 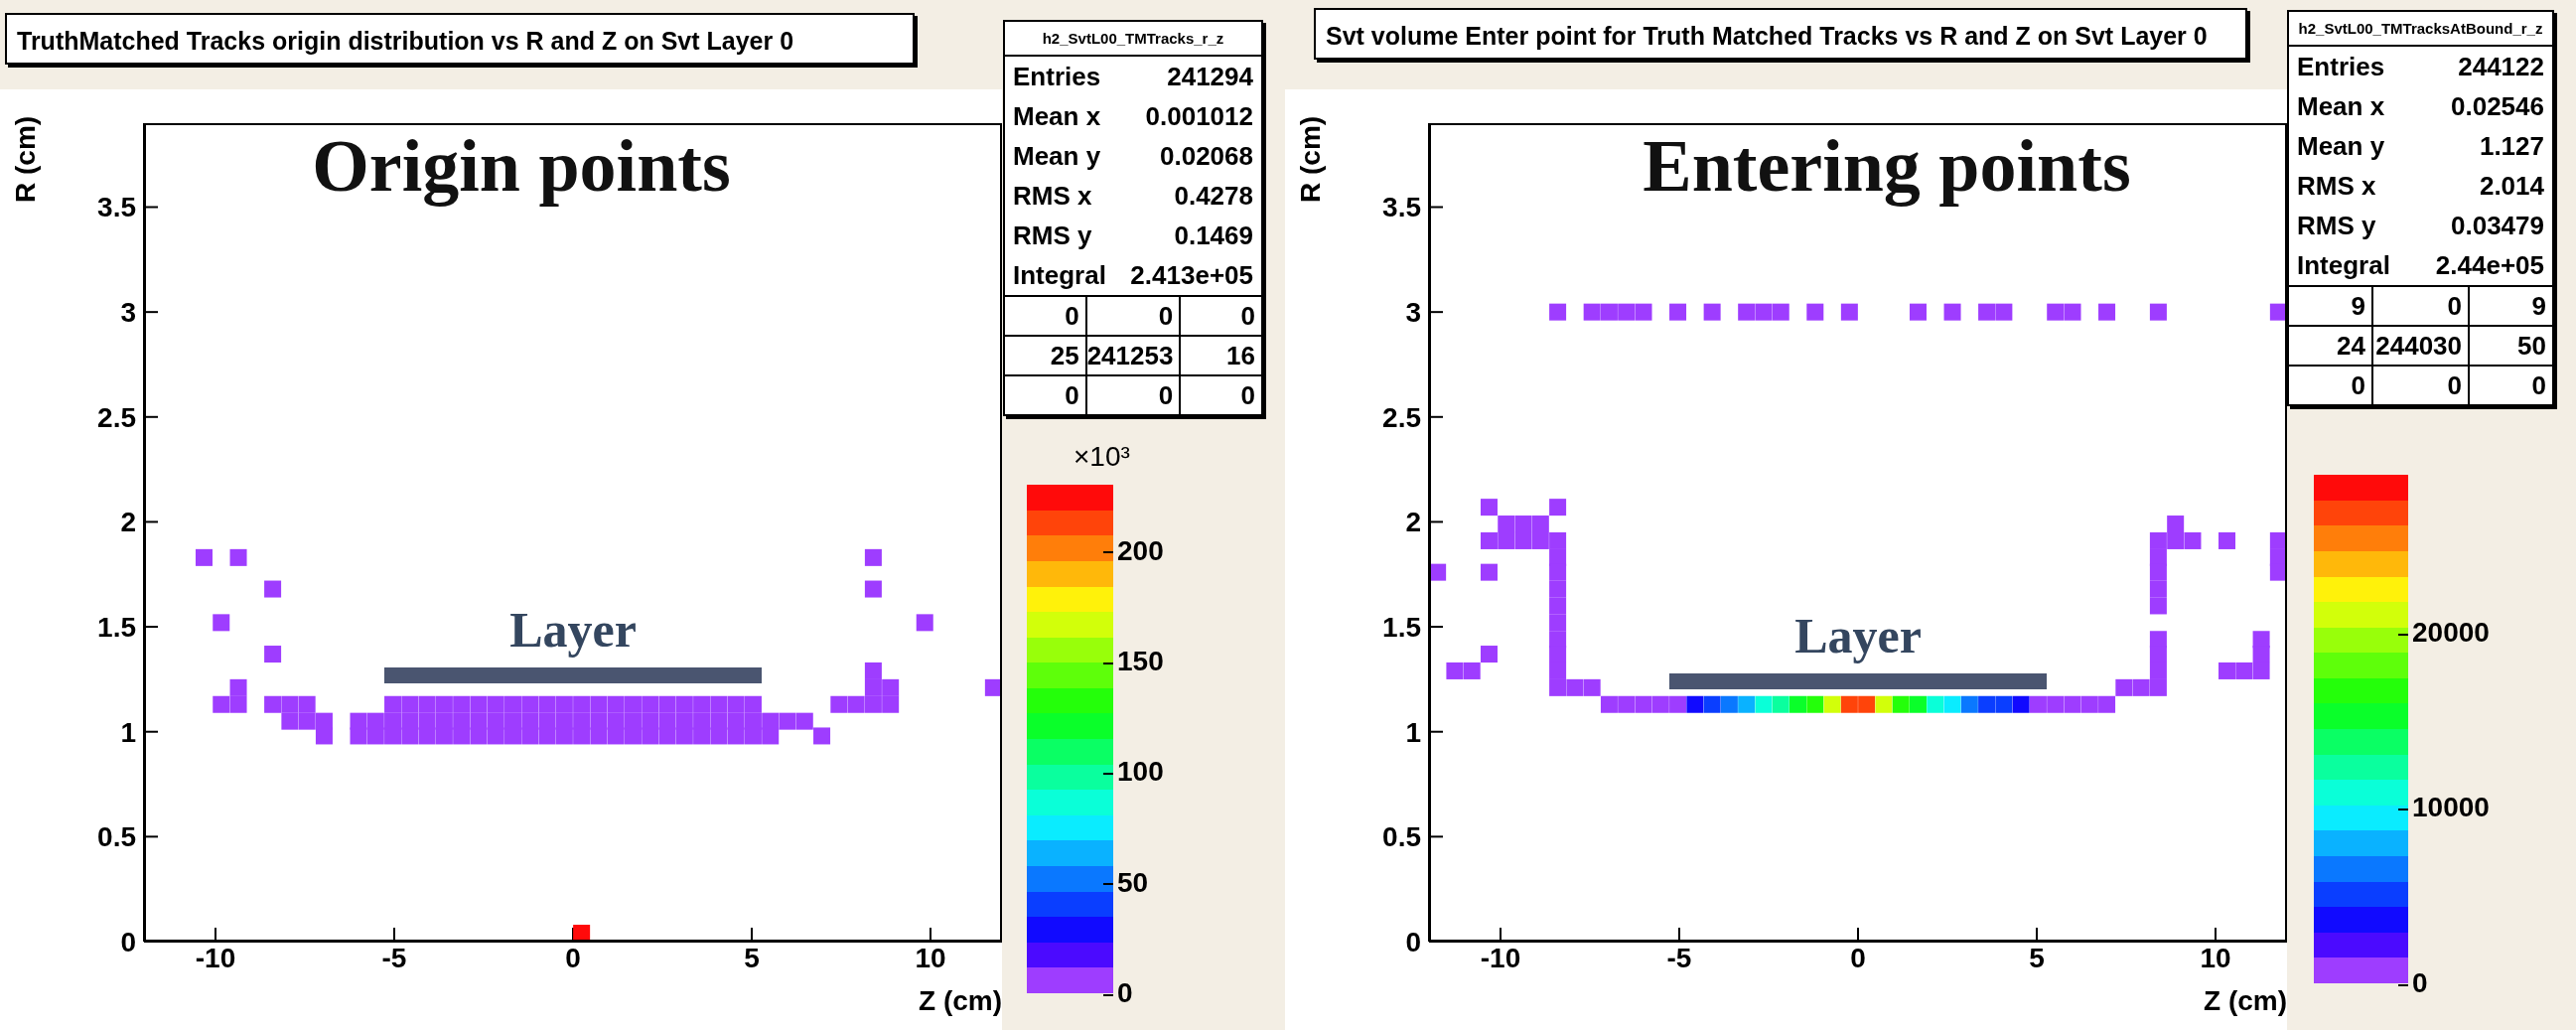 What do you see at coordinates (2451, 633) in the screenshot?
I see `color-bar-label: 20000` at bounding box center [2451, 633].